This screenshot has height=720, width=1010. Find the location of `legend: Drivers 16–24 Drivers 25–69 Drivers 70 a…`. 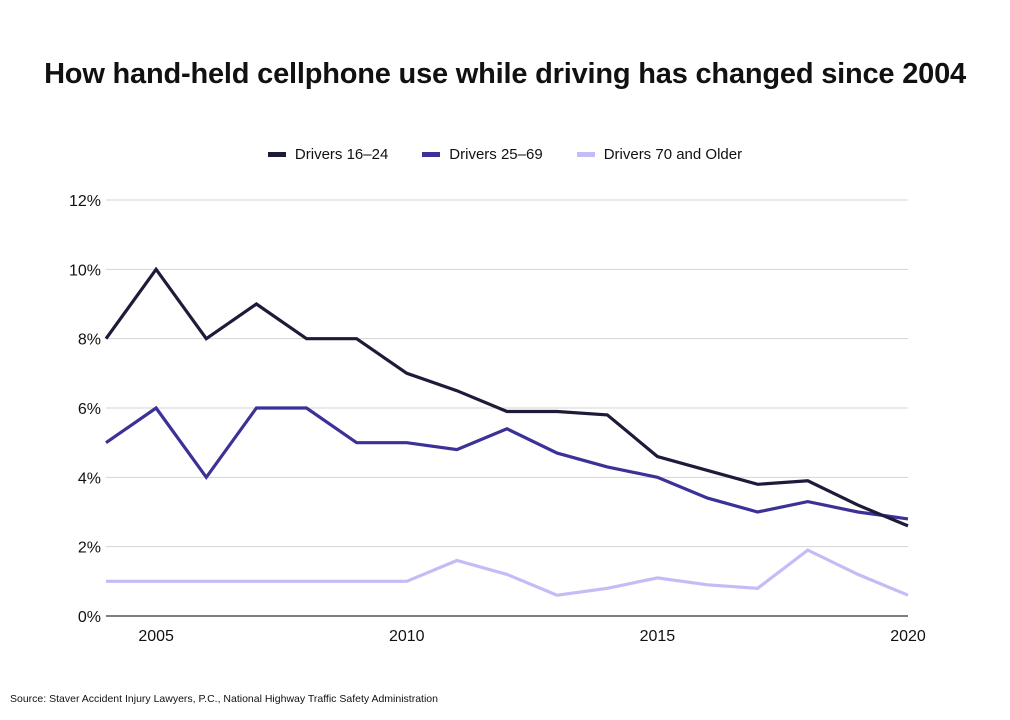

legend: Drivers 16–24 Drivers 25–69 Drivers 70 a… is located at coordinates (505, 154).